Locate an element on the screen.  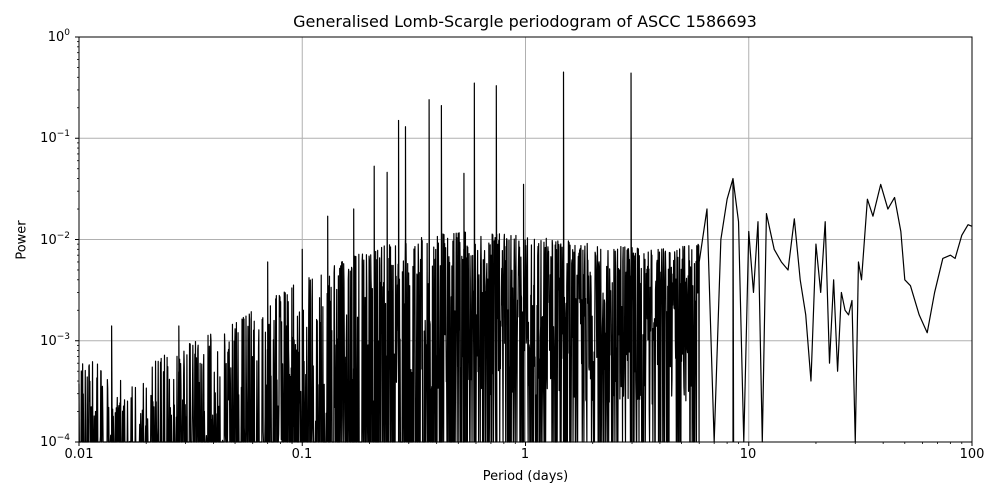
y-tick-label: 10⁻² is located at coordinates (55, 239).